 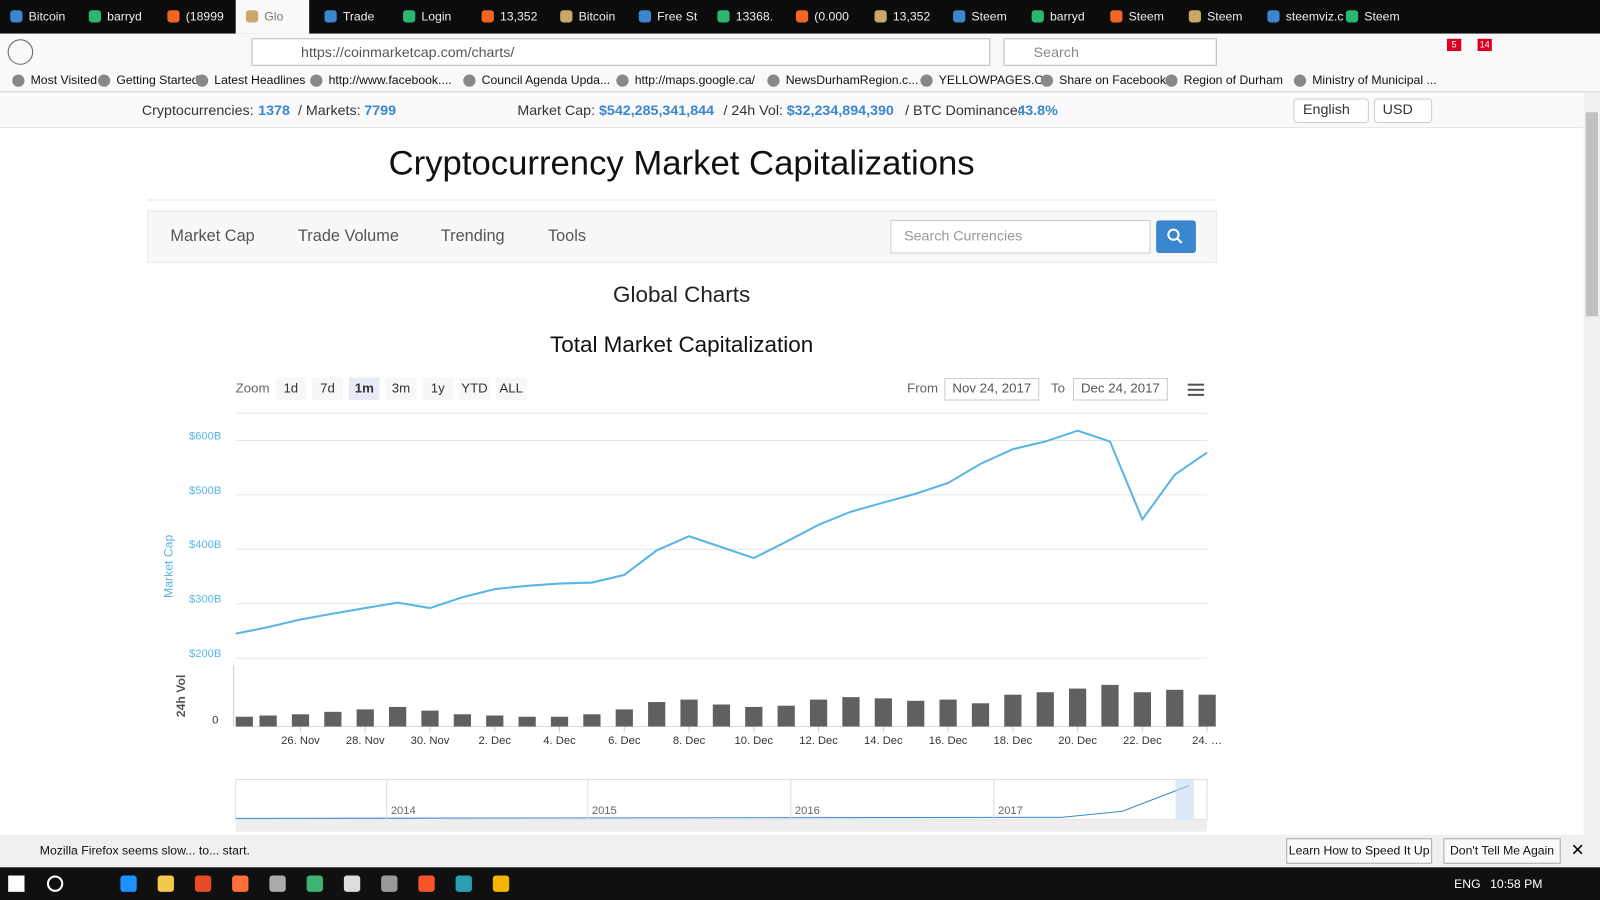 What do you see at coordinates (473, 236) in the screenshot?
I see `nav-item: Trending` at bounding box center [473, 236].